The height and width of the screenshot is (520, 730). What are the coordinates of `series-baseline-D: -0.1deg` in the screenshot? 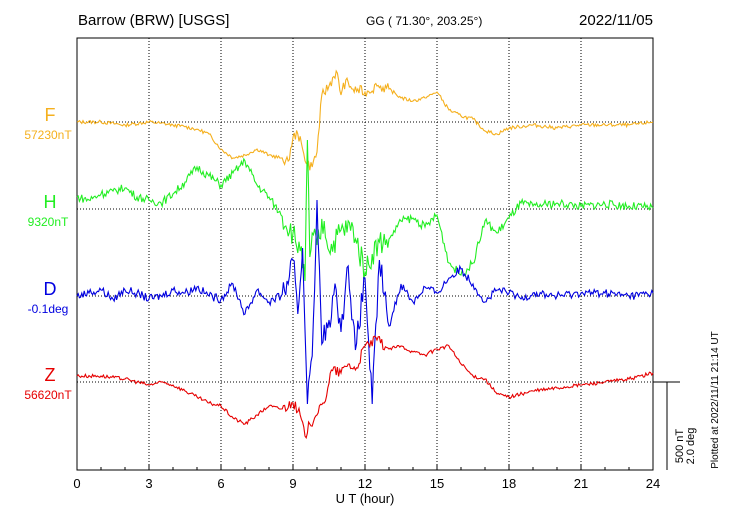 It's located at (48, 309).